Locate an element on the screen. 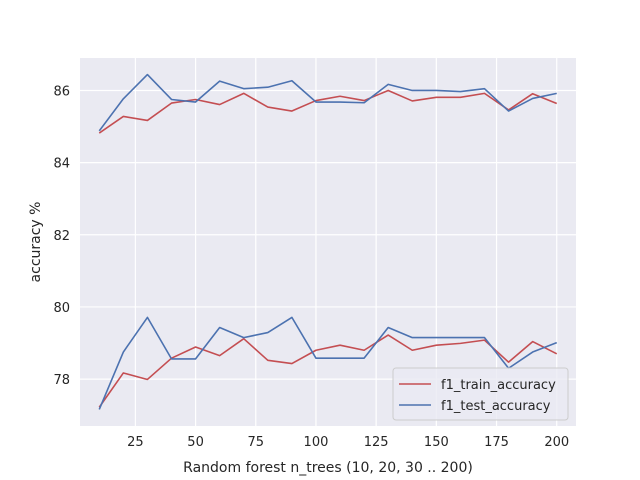 Image resolution: width=640 pixels, height=480 pixels. y-tick-label: 84 is located at coordinates (61, 164).